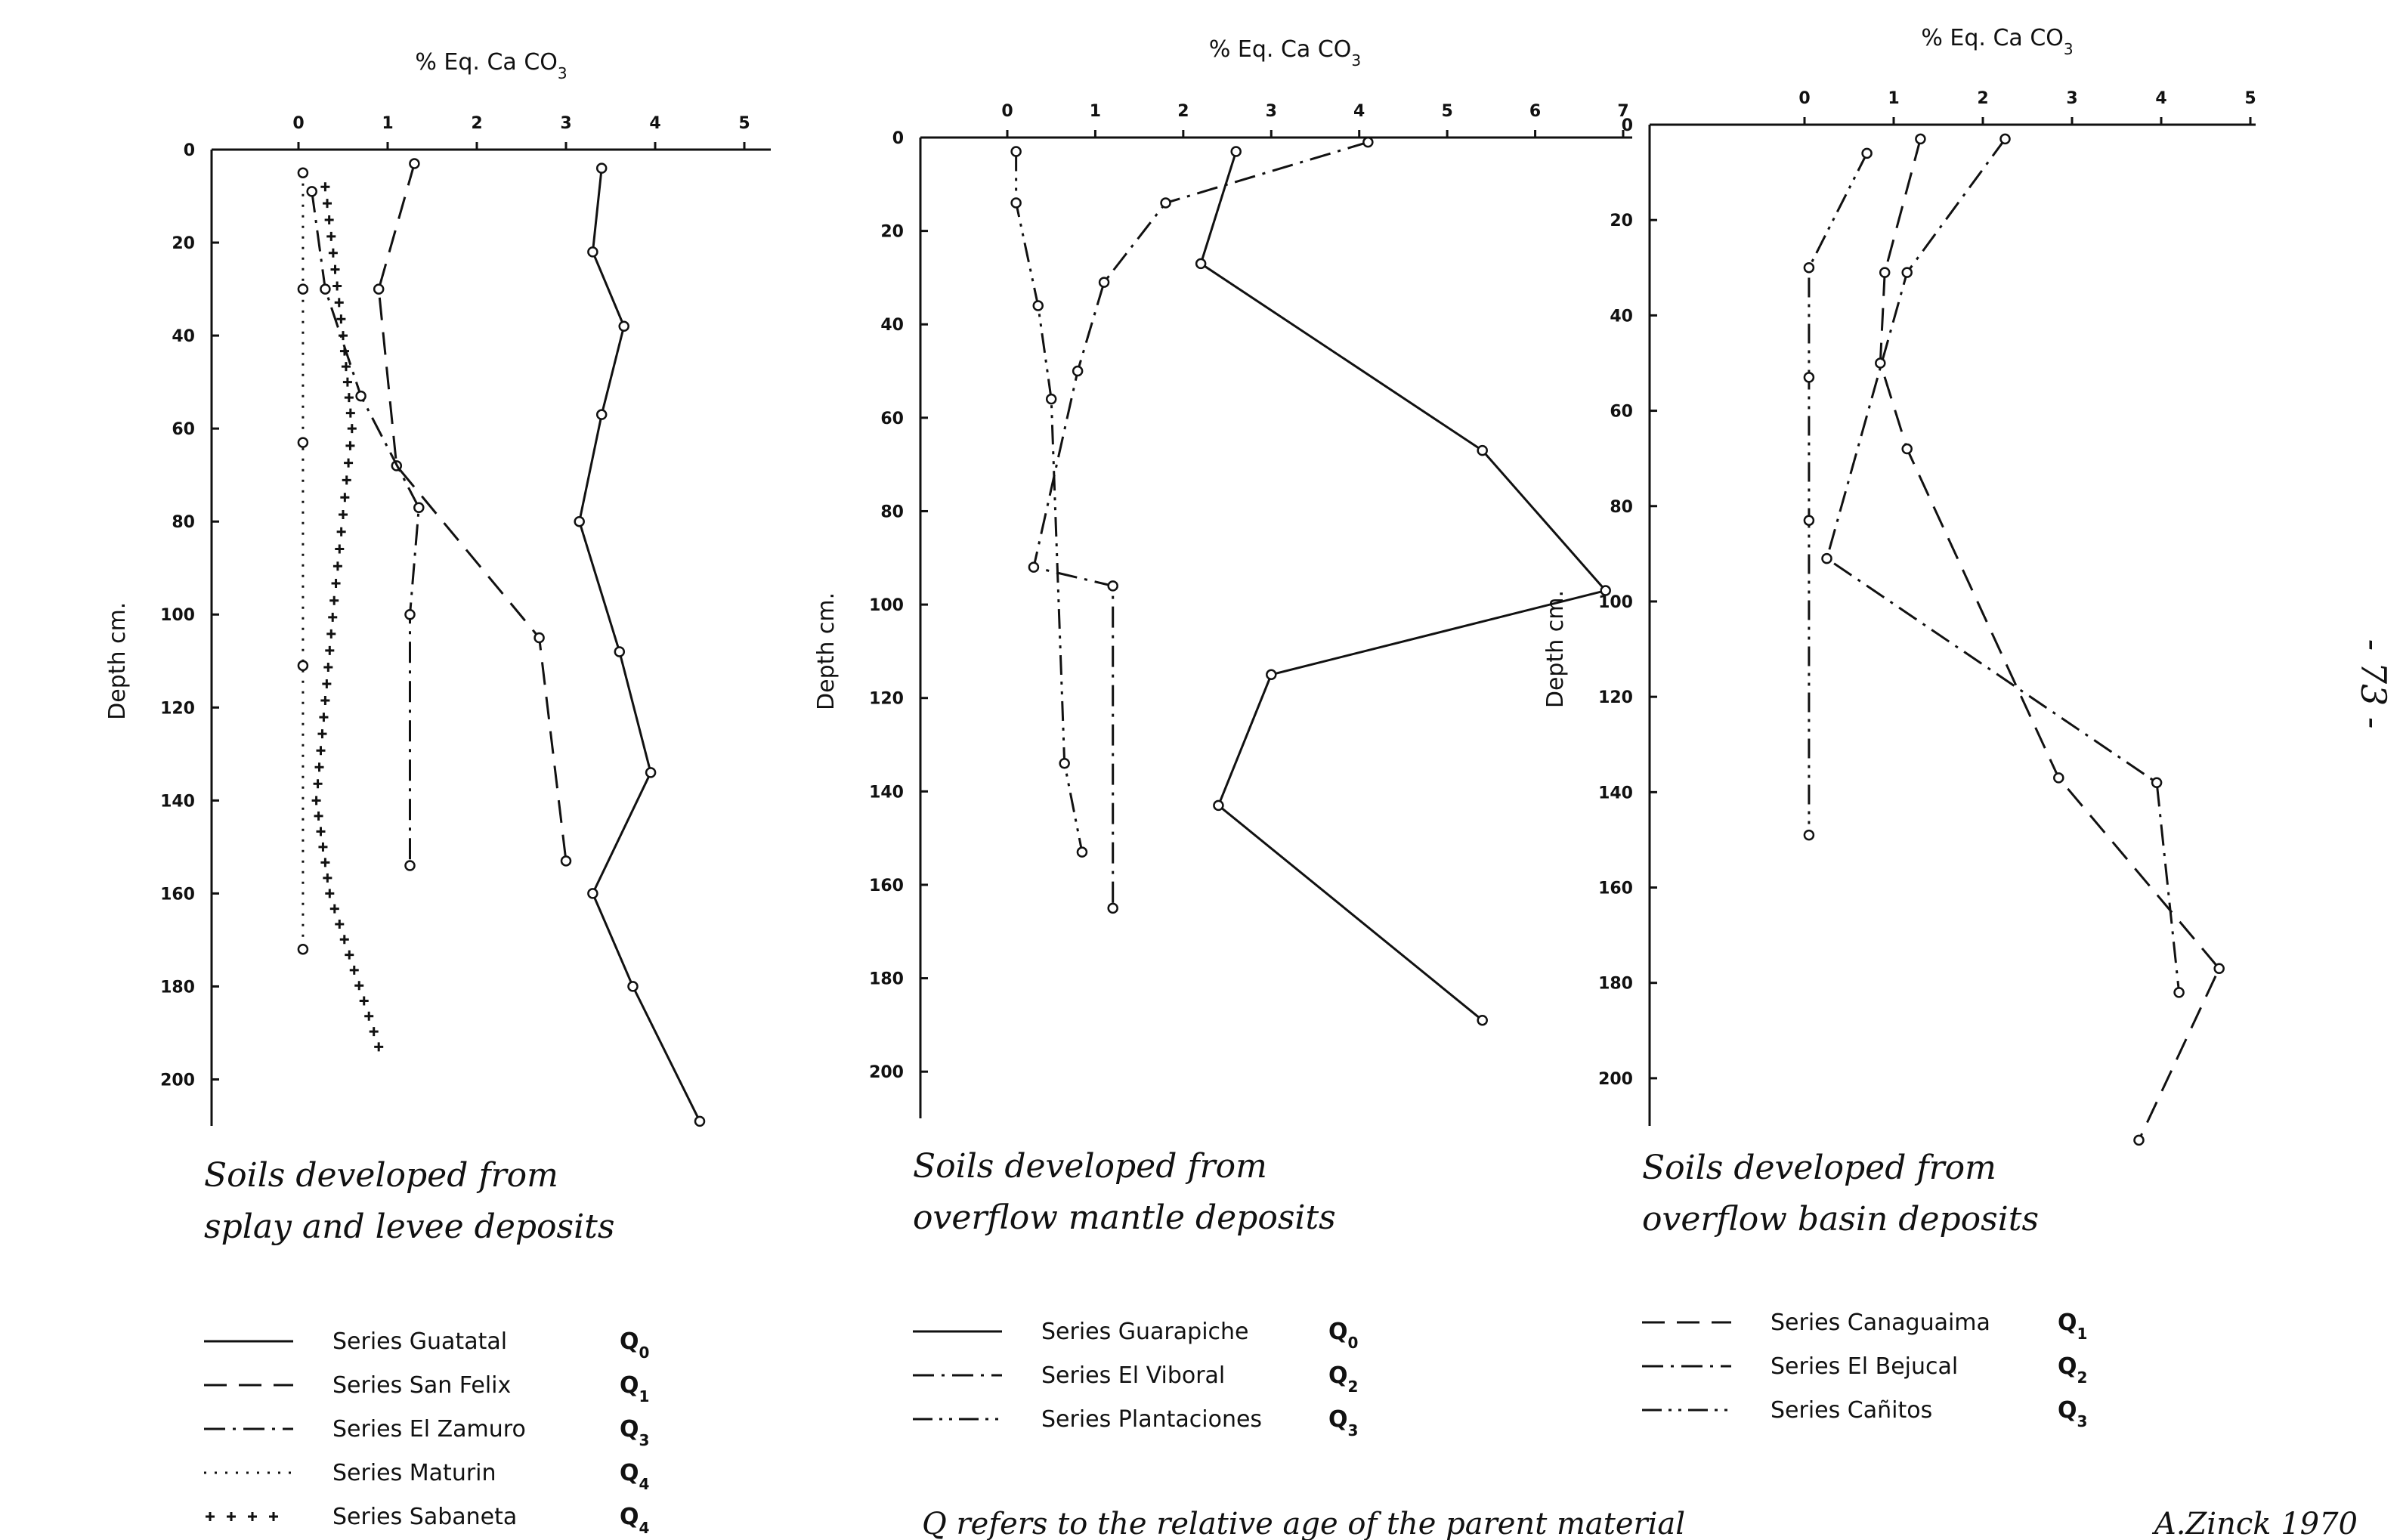 This screenshot has width=2403, height=1540. Describe the element at coordinates (1133, 1375) in the screenshot. I see `legend-label: Series El Viboral` at that location.